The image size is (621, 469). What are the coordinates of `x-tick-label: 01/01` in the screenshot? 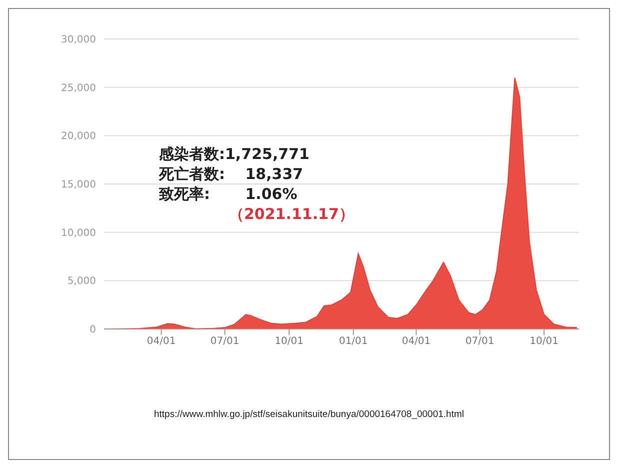 It's located at (353, 342).